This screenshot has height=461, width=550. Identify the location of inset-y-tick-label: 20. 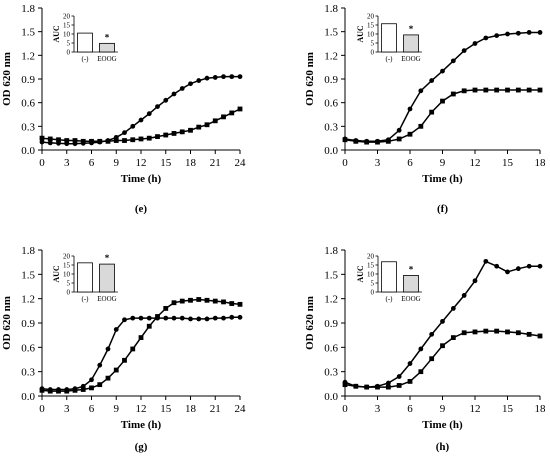
(67, 257).